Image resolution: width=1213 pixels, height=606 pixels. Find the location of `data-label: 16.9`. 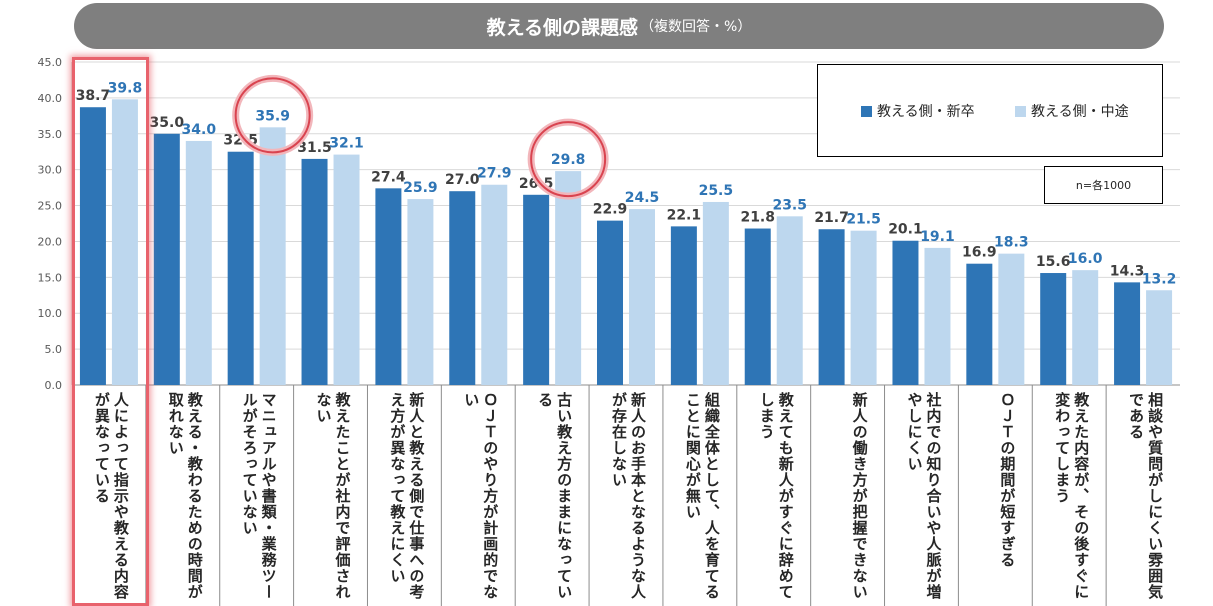

data-label: 16.9 is located at coordinates (979, 253).